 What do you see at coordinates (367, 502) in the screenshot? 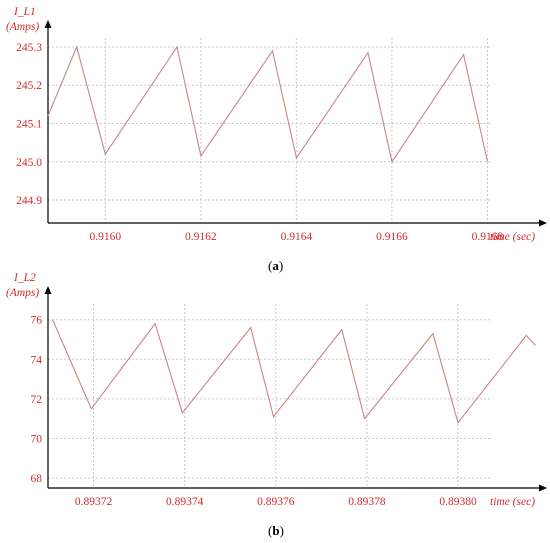
I see `chart-b-xtick-label: 0.89378` at bounding box center [367, 502].